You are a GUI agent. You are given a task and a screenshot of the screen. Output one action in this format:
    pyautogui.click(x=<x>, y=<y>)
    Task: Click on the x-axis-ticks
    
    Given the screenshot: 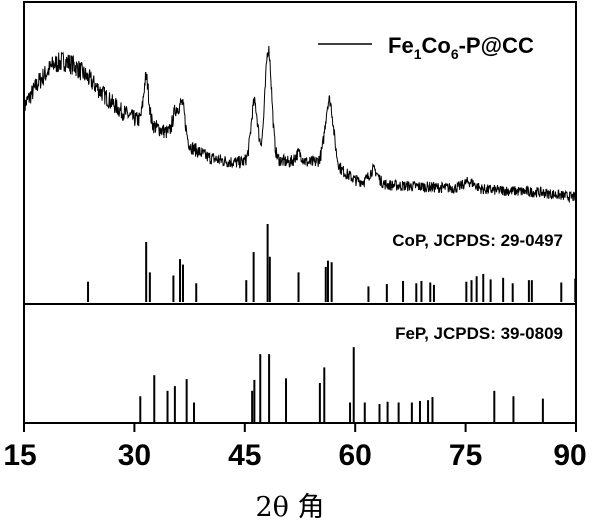 What is the action you would take?
    pyautogui.click(x=300, y=427)
    